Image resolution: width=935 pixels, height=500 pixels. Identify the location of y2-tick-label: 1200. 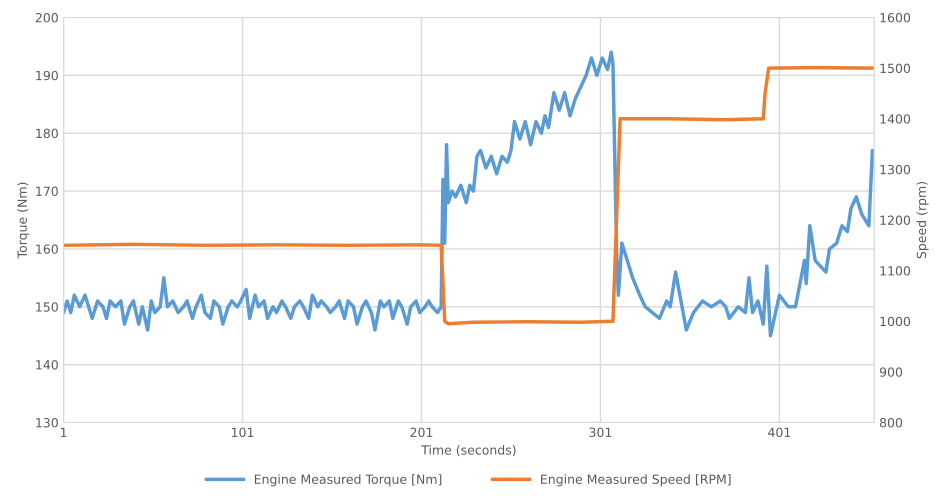
(895, 220).